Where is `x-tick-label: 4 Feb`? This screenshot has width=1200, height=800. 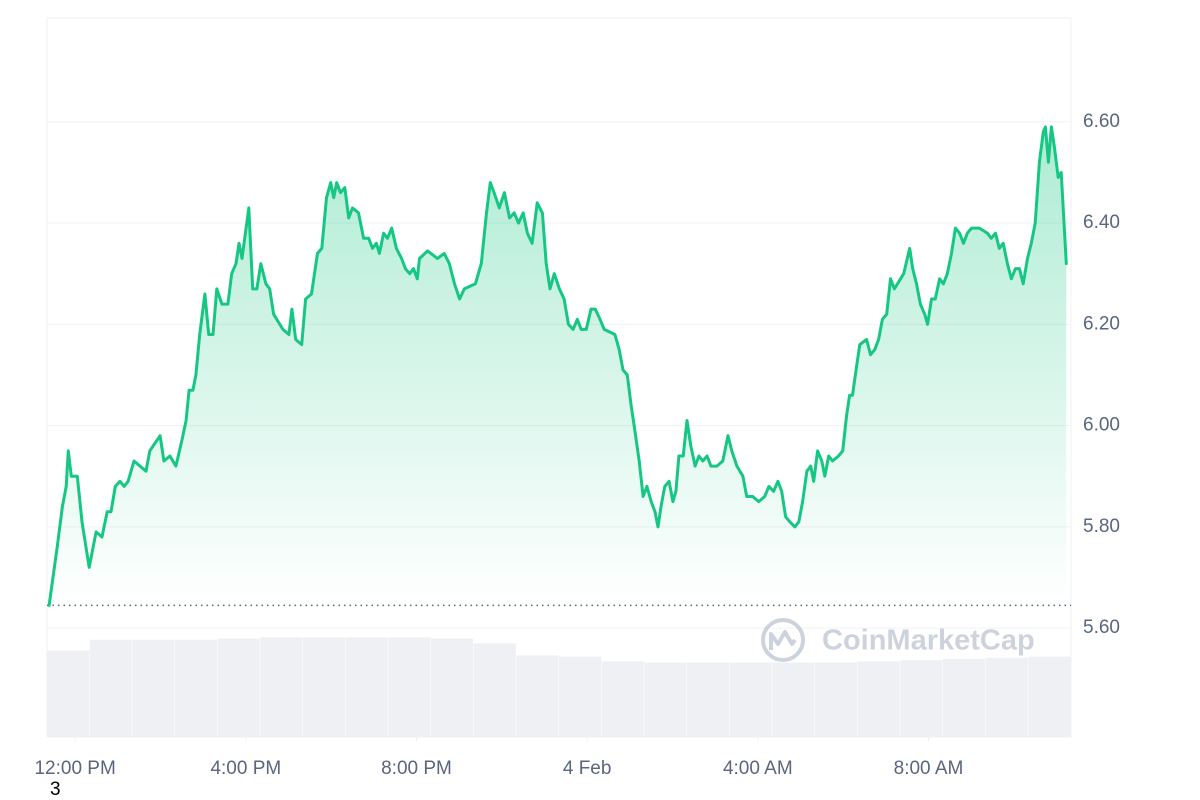 x-tick-label: 4 Feb is located at coordinates (587, 768).